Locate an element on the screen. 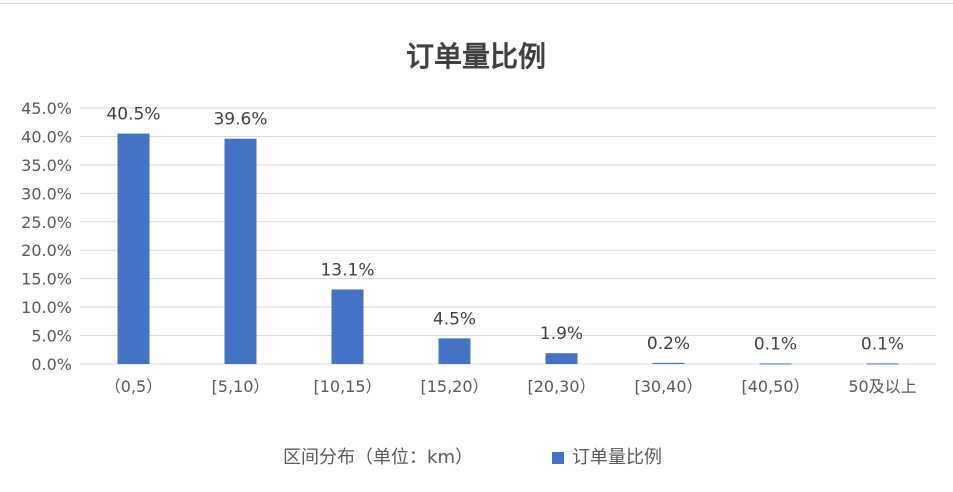 The width and height of the screenshot is (953, 492). data-label: 4.5% is located at coordinates (454, 319).